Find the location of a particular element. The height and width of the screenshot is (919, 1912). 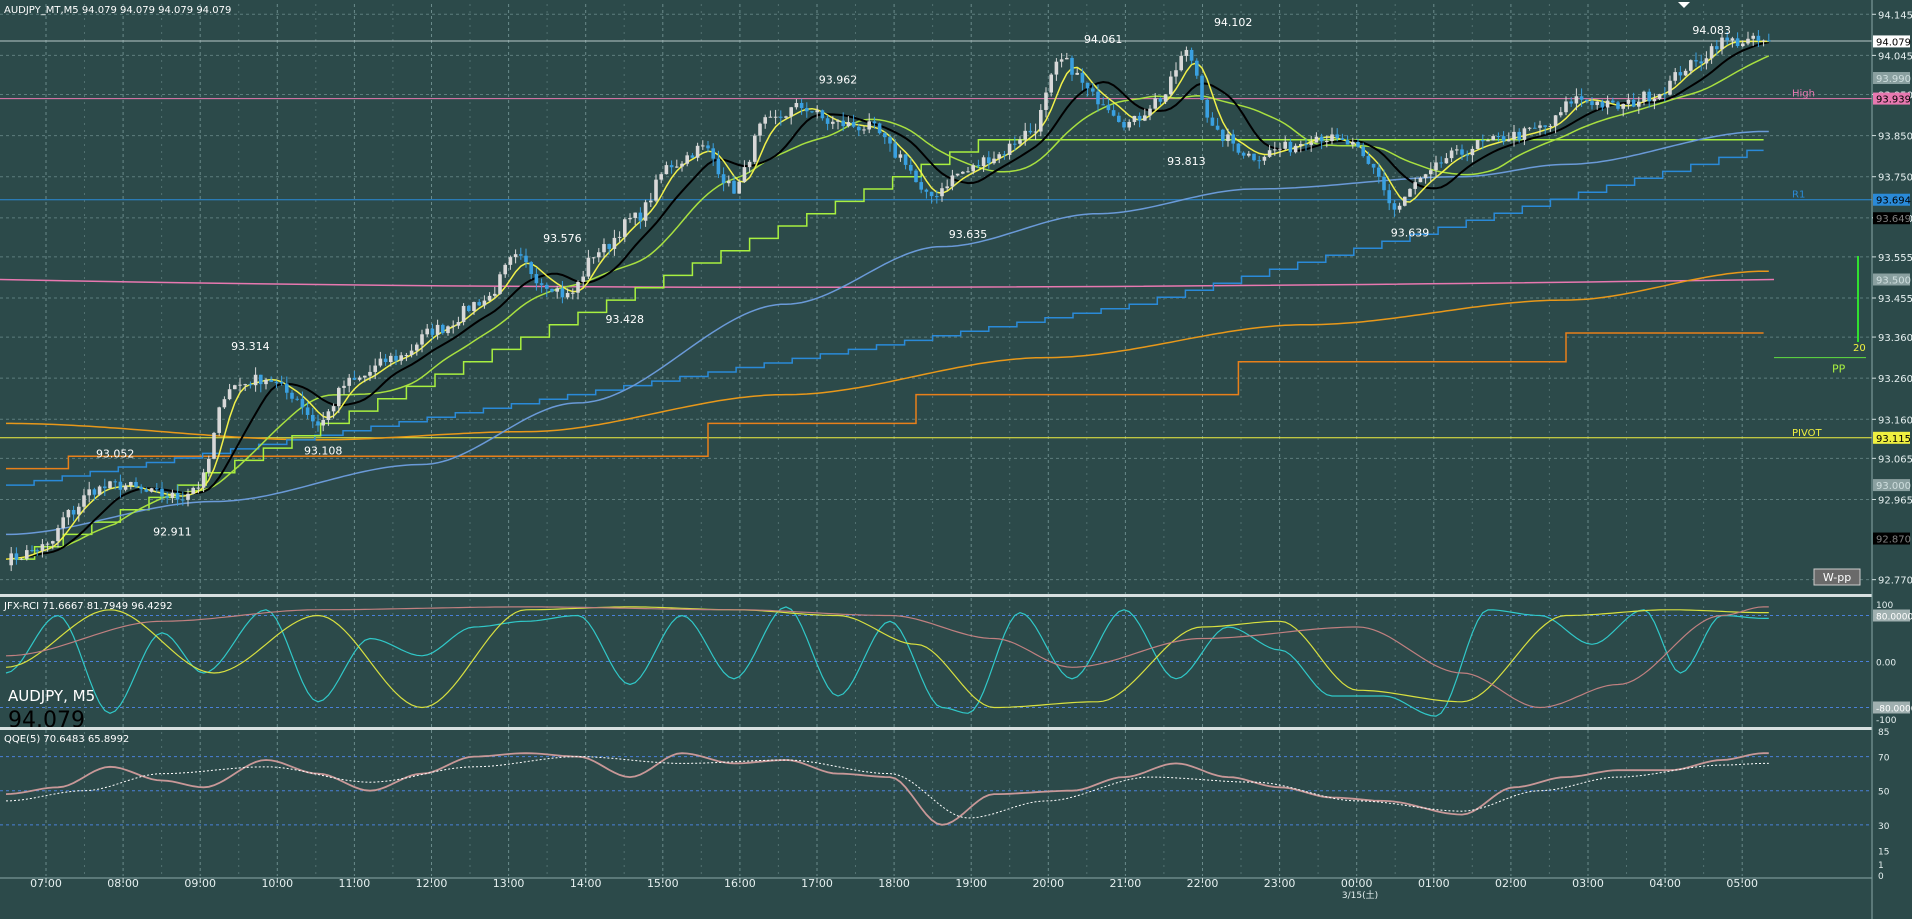

level-tag is located at coordinates (1891, 199).